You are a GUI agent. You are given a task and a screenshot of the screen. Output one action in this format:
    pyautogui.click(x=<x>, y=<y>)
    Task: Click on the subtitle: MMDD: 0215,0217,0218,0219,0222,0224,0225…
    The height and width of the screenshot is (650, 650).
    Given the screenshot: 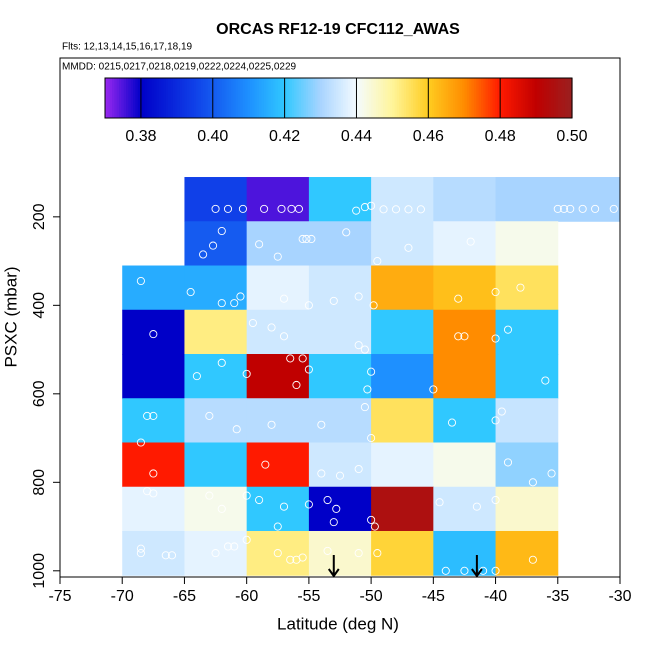 What is the action you would take?
    pyautogui.click(x=179, y=67)
    